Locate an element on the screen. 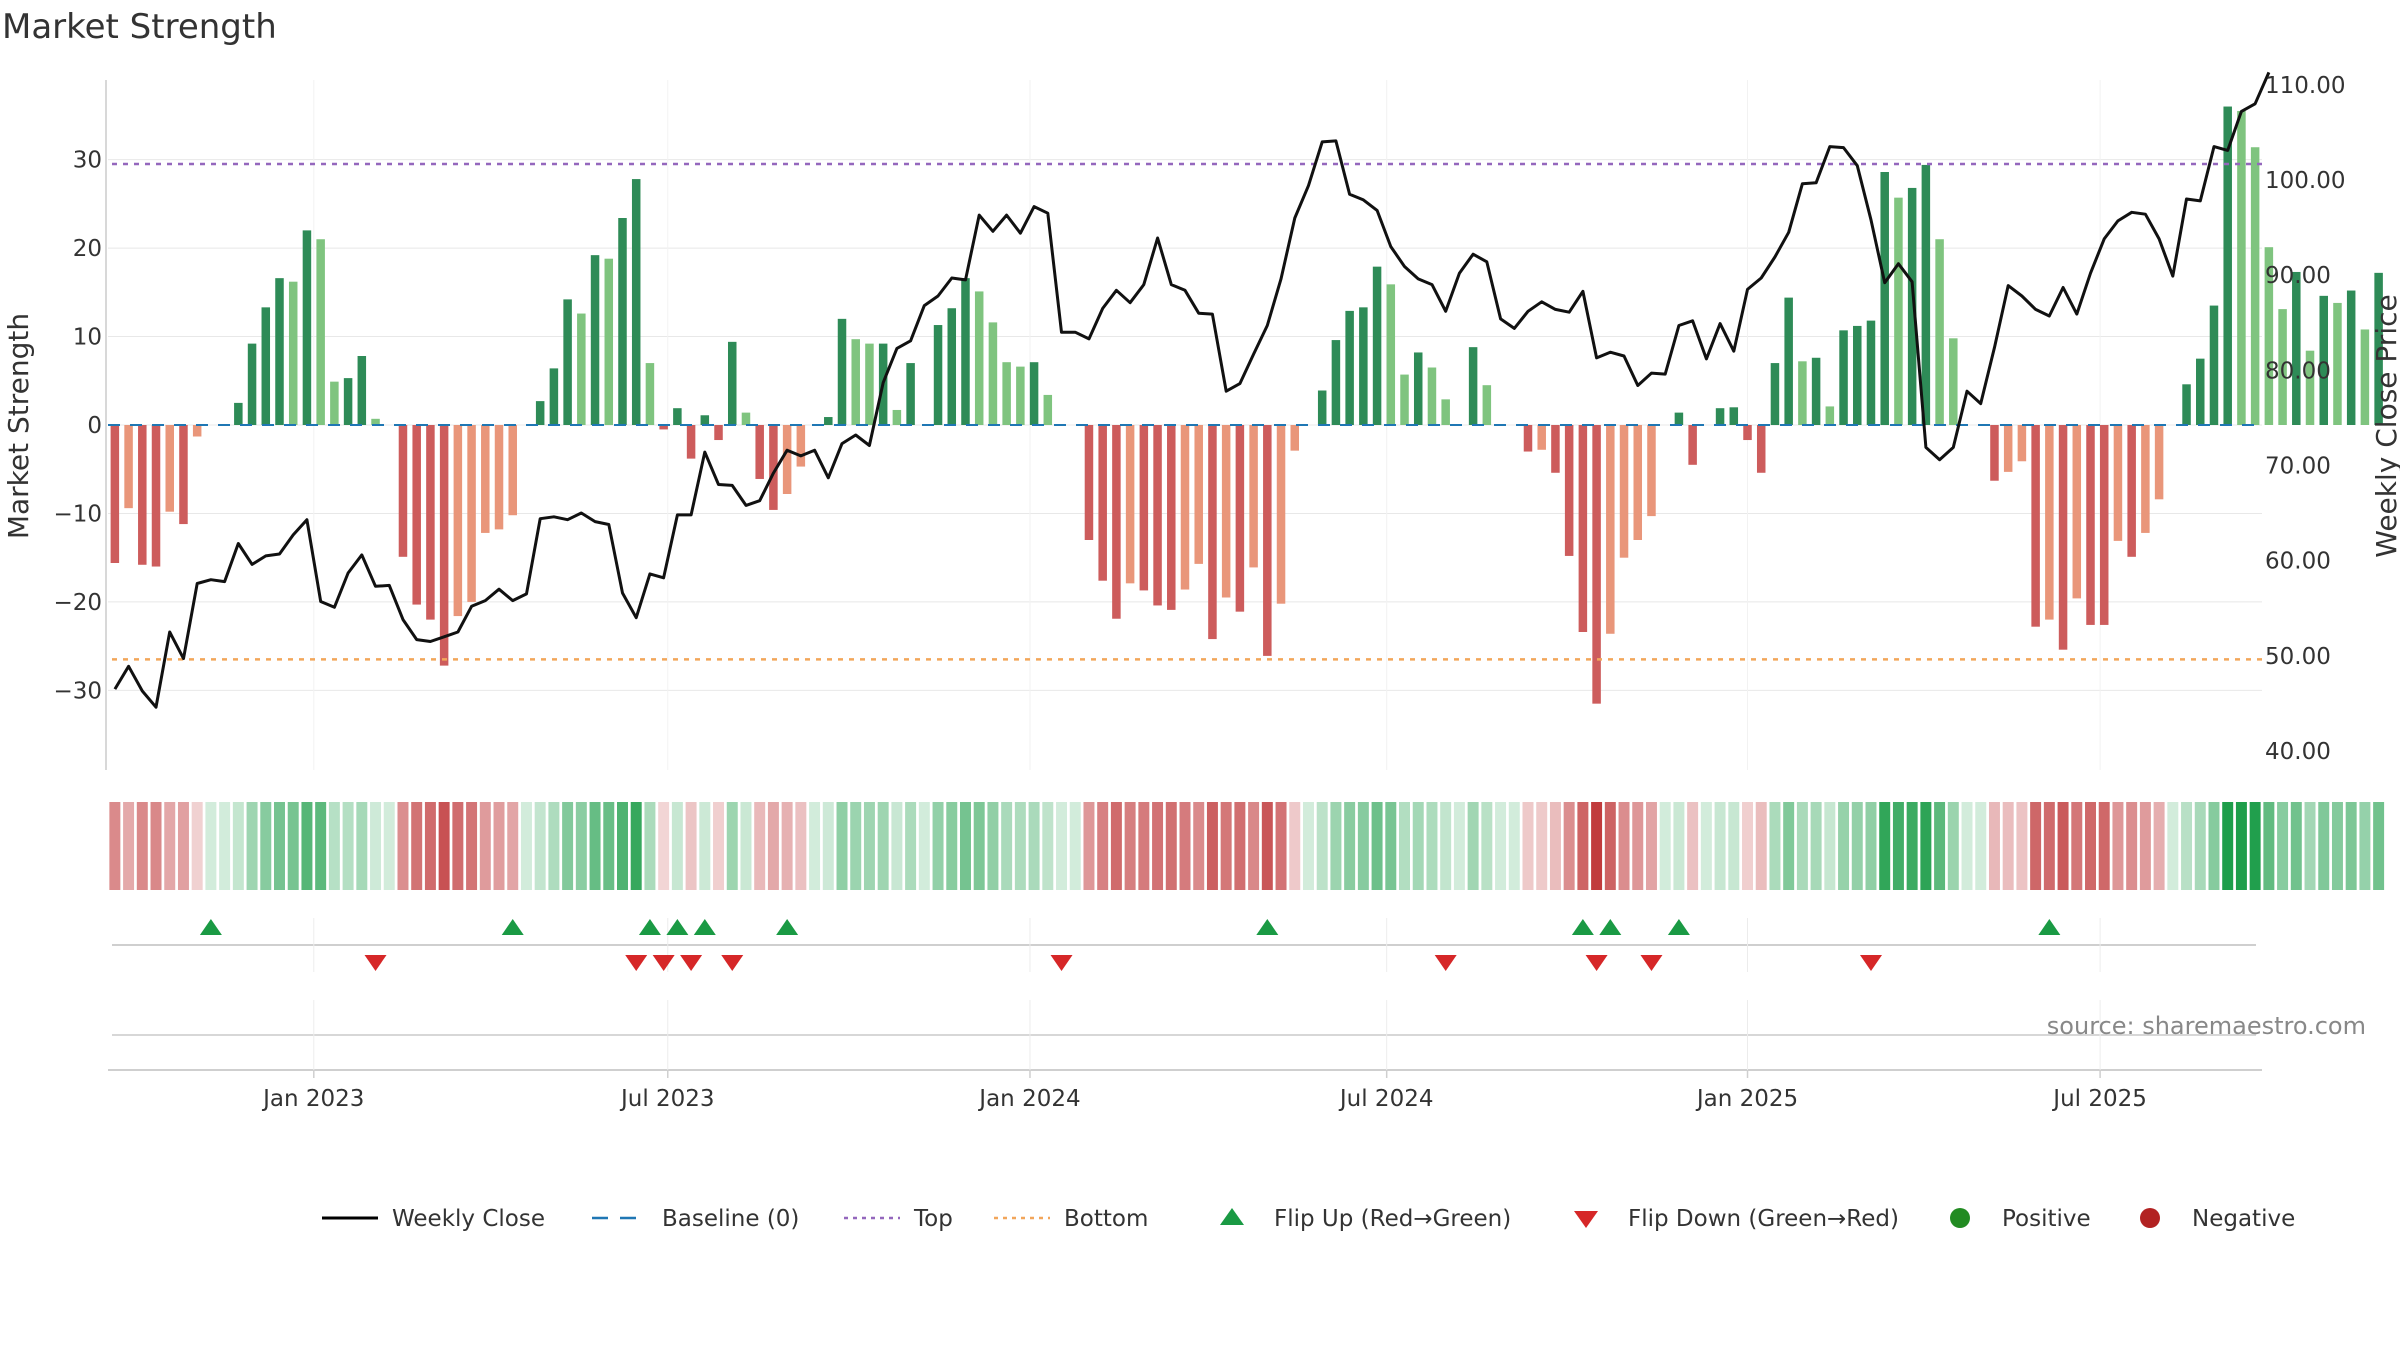 This screenshot has width=2400, height=1354. right-tick-label: 80.00 is located at coordinates (2298, 371).